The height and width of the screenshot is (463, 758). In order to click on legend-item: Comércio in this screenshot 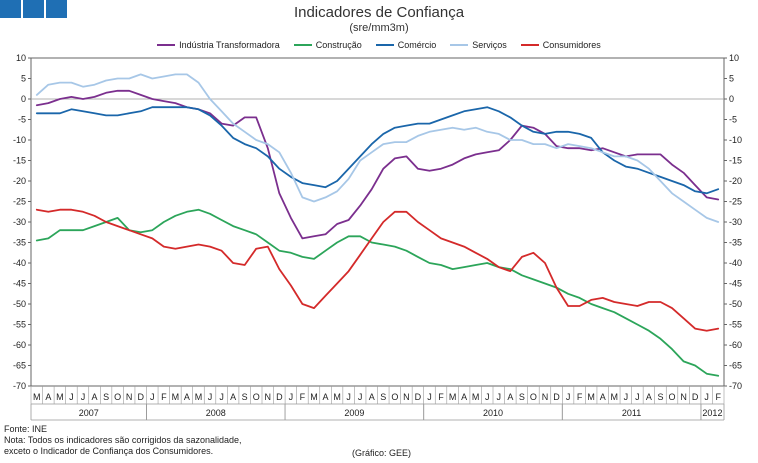, I will do `click(406, 45)`.